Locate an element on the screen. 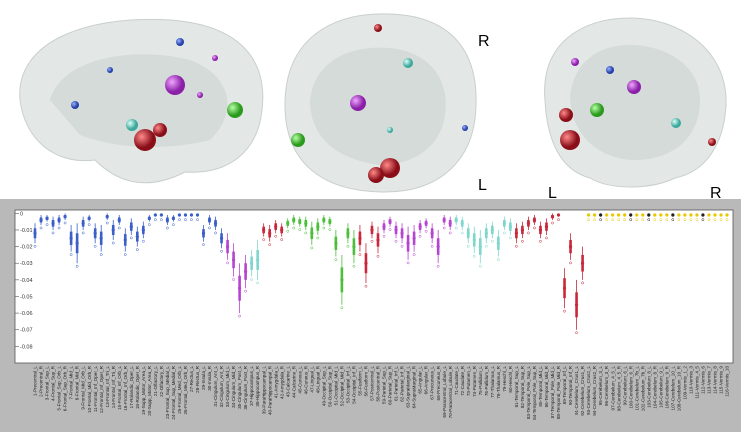 This screenshot has height=432, width=741. x-tick-label: 55-Fusiform_L is located at coordinates (360, 381).